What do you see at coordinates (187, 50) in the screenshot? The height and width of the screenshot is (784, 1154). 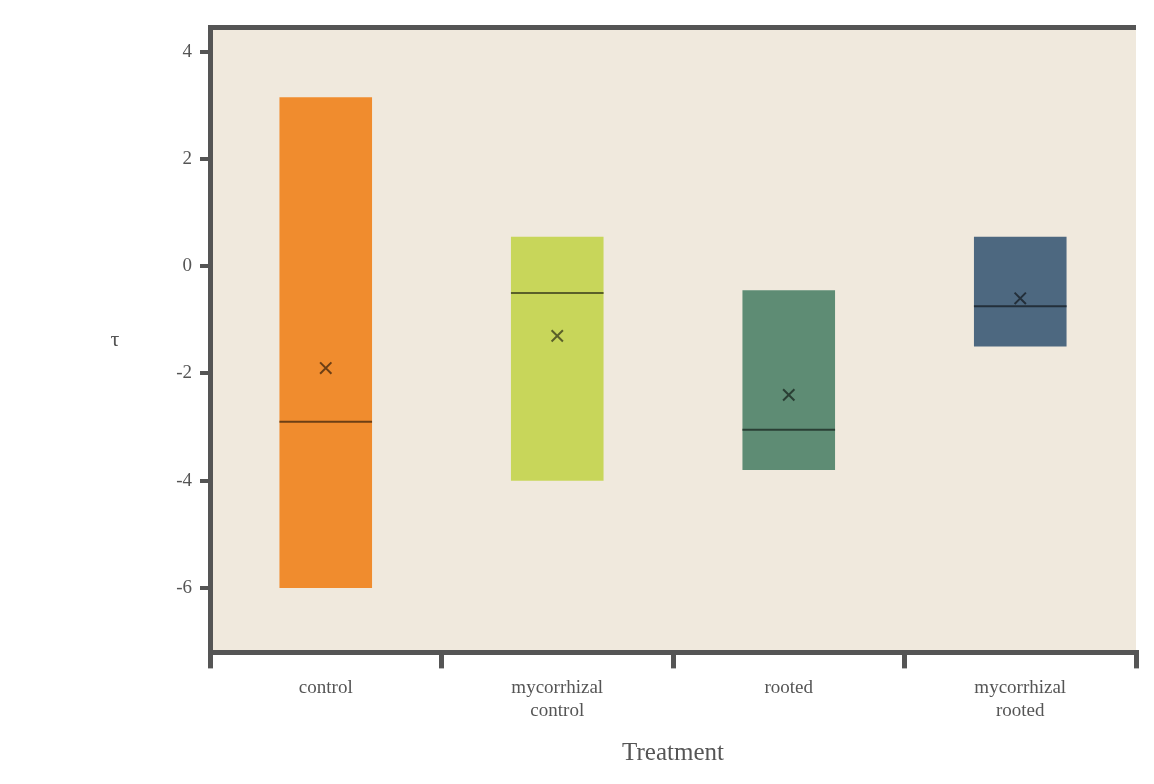 I see `y-tick-label: 4` at bounding box center [187, 50].